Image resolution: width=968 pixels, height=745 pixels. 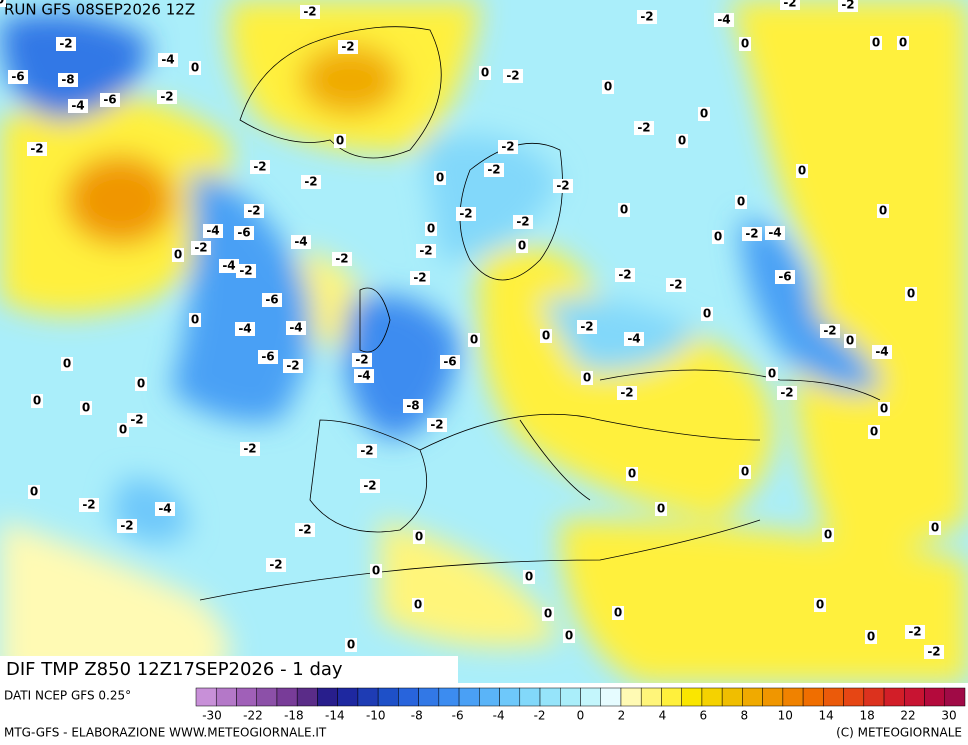 What do you see at coordinates (907, 716) in the screenshot?
I see `colorbar-tick-label: 22` at bounding box center [907, 716].